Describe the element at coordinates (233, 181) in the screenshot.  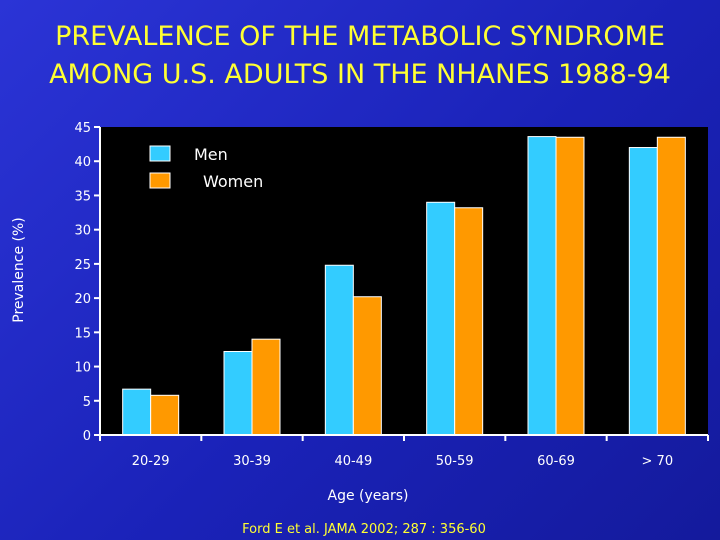
I see `legend-label-women: Women` at that location.